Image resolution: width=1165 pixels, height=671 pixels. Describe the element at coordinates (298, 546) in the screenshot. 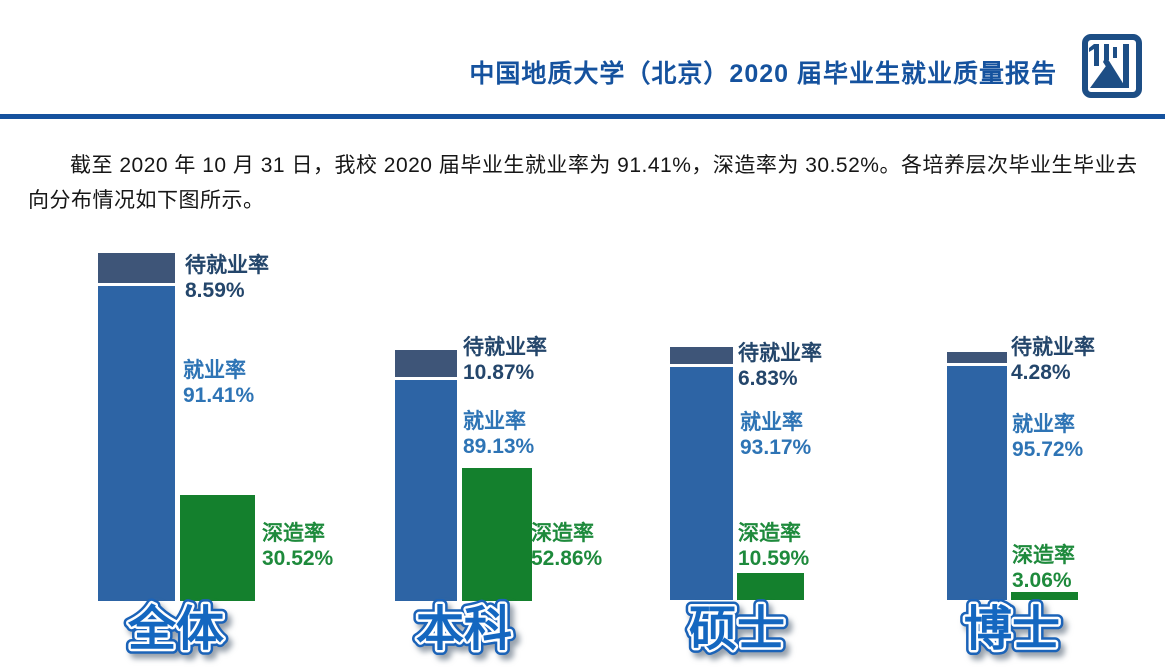

I see `further-study-rate-label: 深造率 30.52%` at that location.